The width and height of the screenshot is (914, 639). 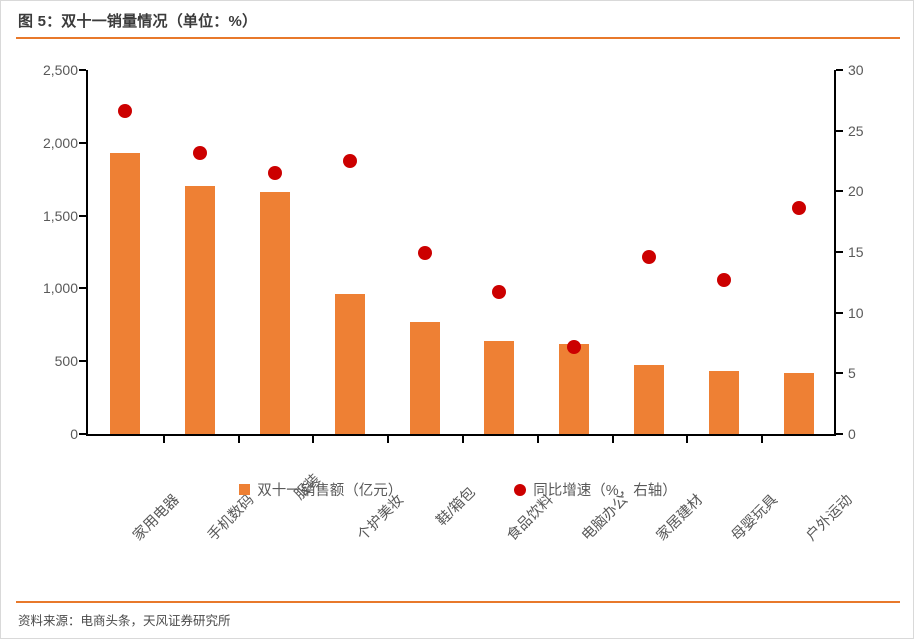 I want to click on chart-legend: 双十一销售额（亿元） 同比增速（%，右轴）, so click(x=457, y=489).